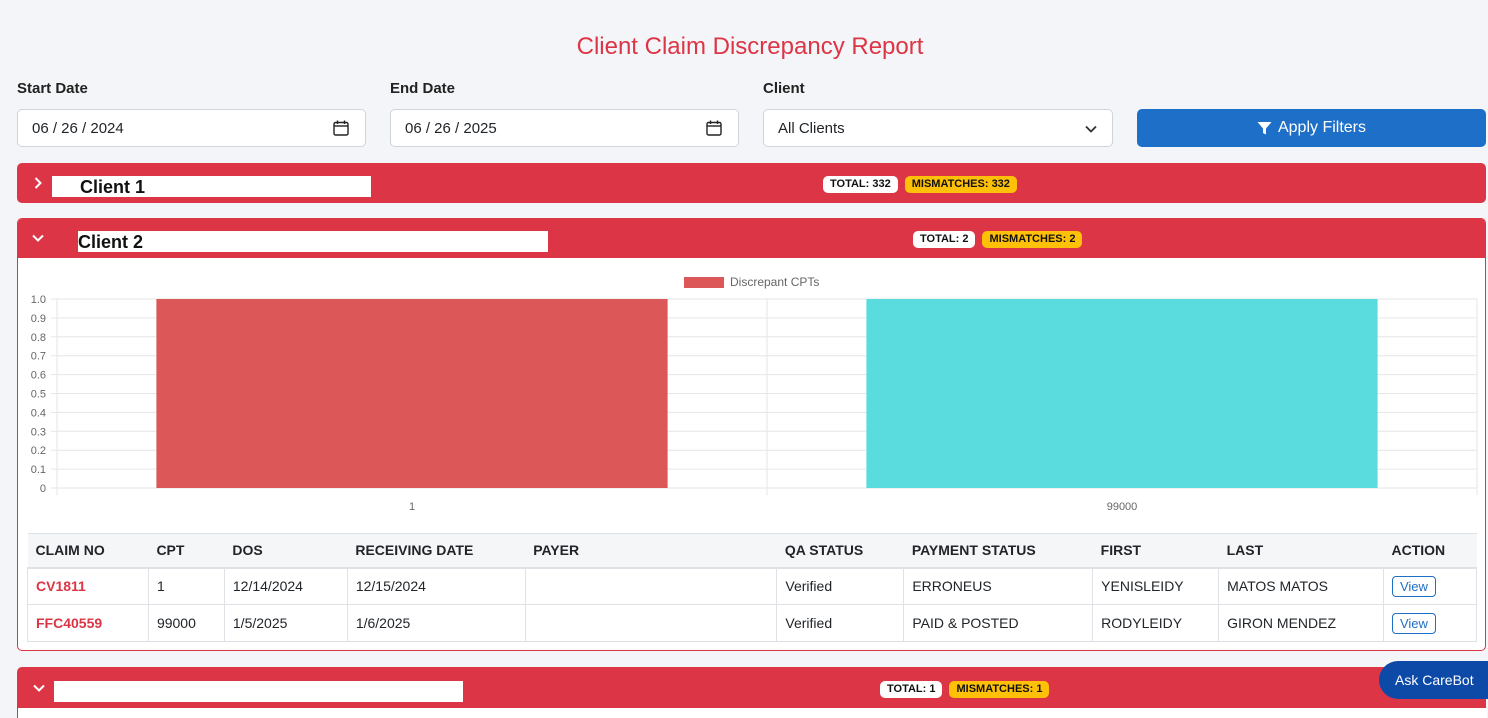  I want to click on start-date-value: 06 / 26 / 2024, so click(78, 128).